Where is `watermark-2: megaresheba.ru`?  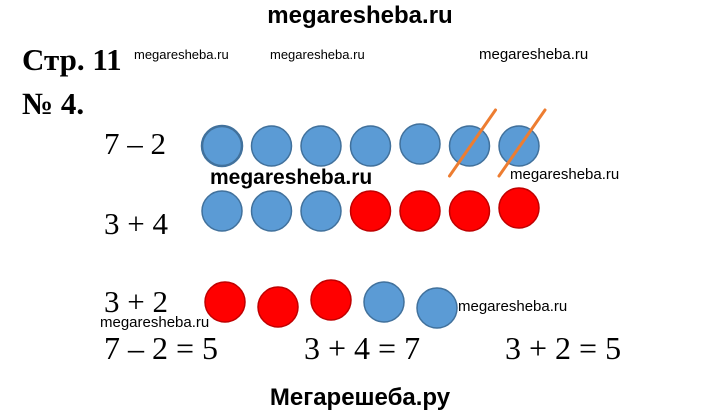 watermark-2: megaresheba.ru is located at coordinates (317, 54).